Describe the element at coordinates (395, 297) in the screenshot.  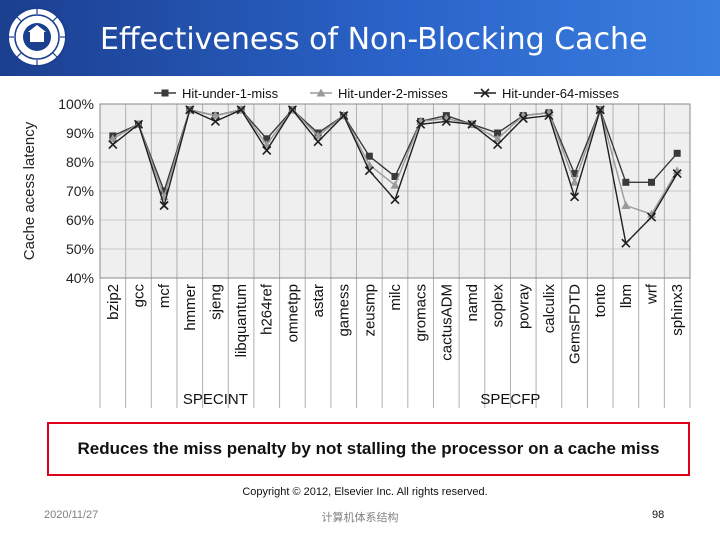
I see `category-label: milc` at that location.